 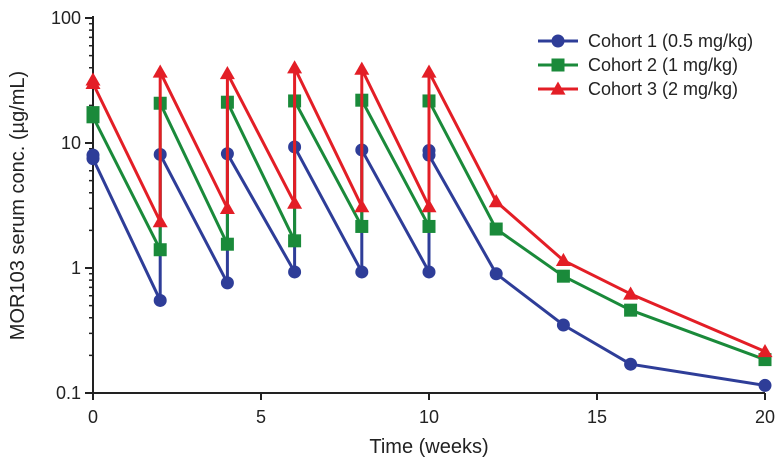 I want to click on legend-label: Cohort 2 (1 mg/kg), so click(x=663, y=65).